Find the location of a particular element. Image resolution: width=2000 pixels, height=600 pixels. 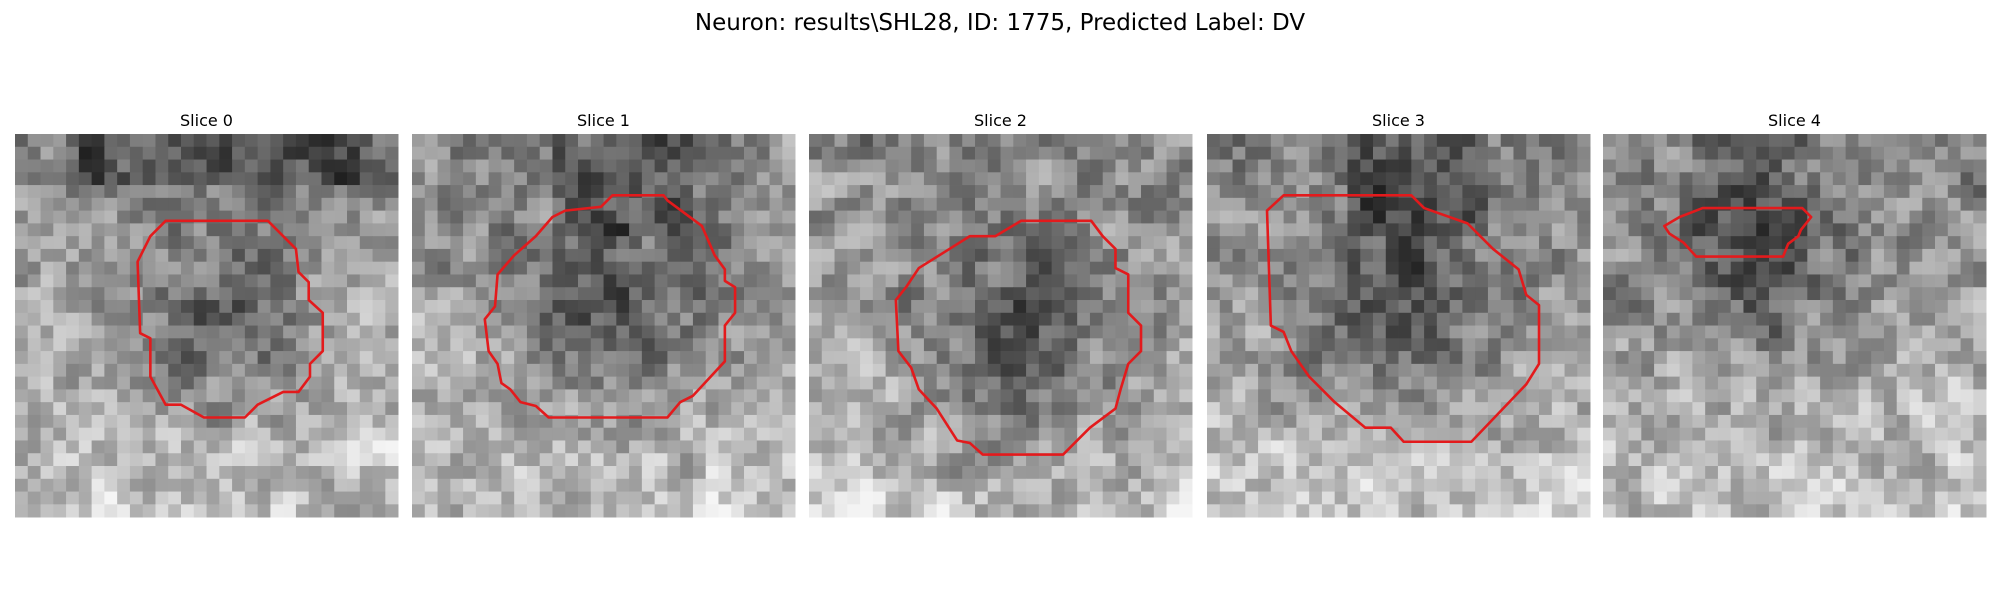

slice-image is located at coordinates (604, 326).